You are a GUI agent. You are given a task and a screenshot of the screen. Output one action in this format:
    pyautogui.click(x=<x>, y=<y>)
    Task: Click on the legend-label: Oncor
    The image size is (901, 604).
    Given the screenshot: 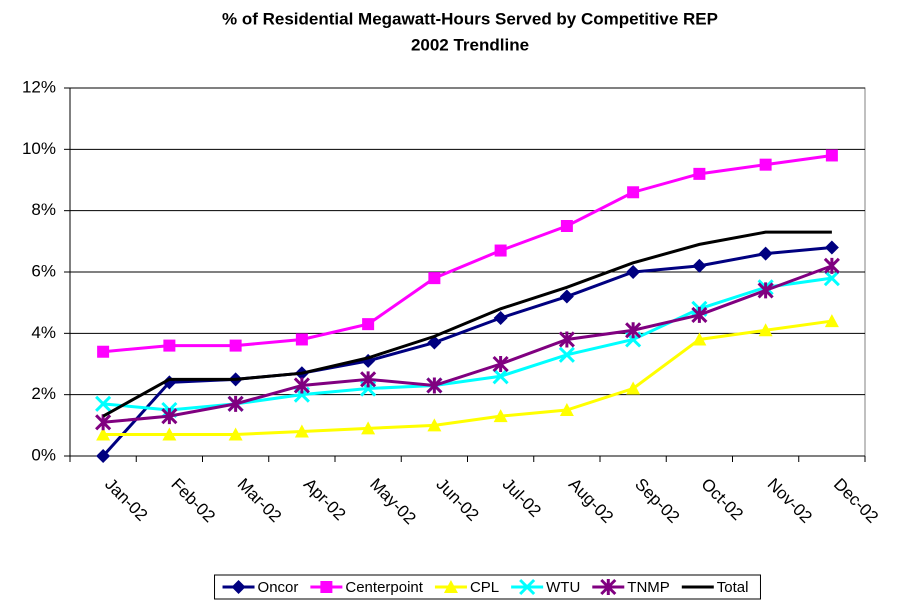 What is the action you would take?
    pyautogui.click(x=278, y=587)
    